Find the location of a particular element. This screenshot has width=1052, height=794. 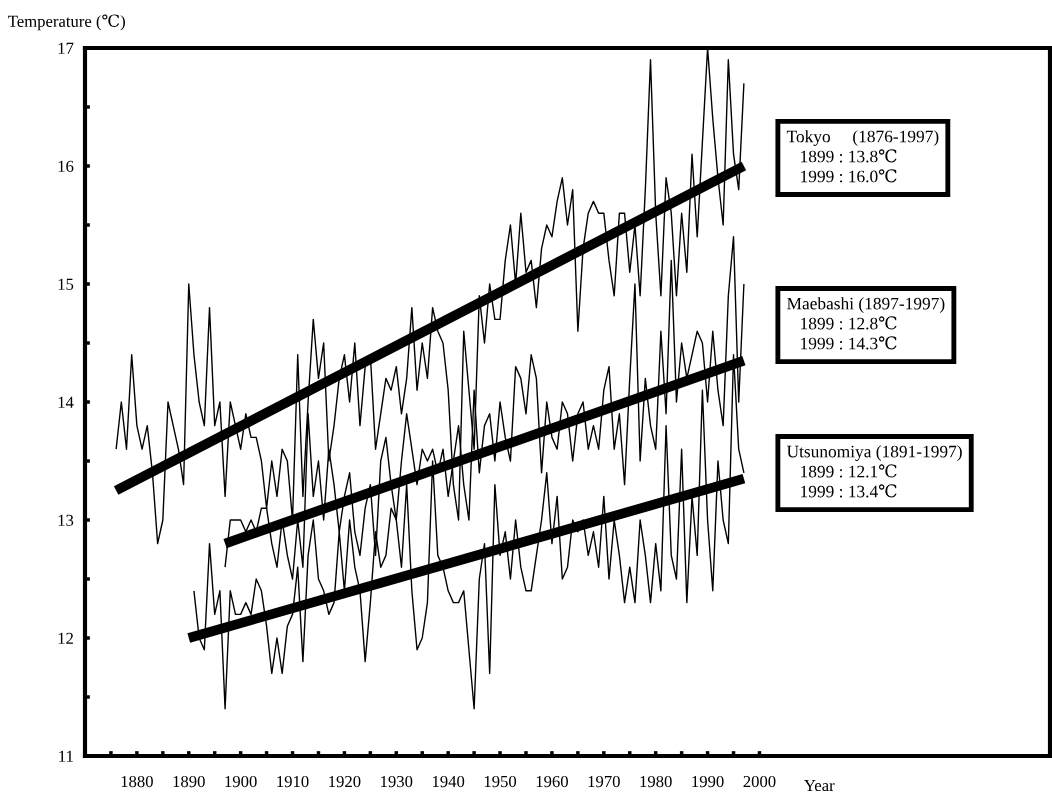

x-tick-label: 1910 is located at coordinates (293, 781).